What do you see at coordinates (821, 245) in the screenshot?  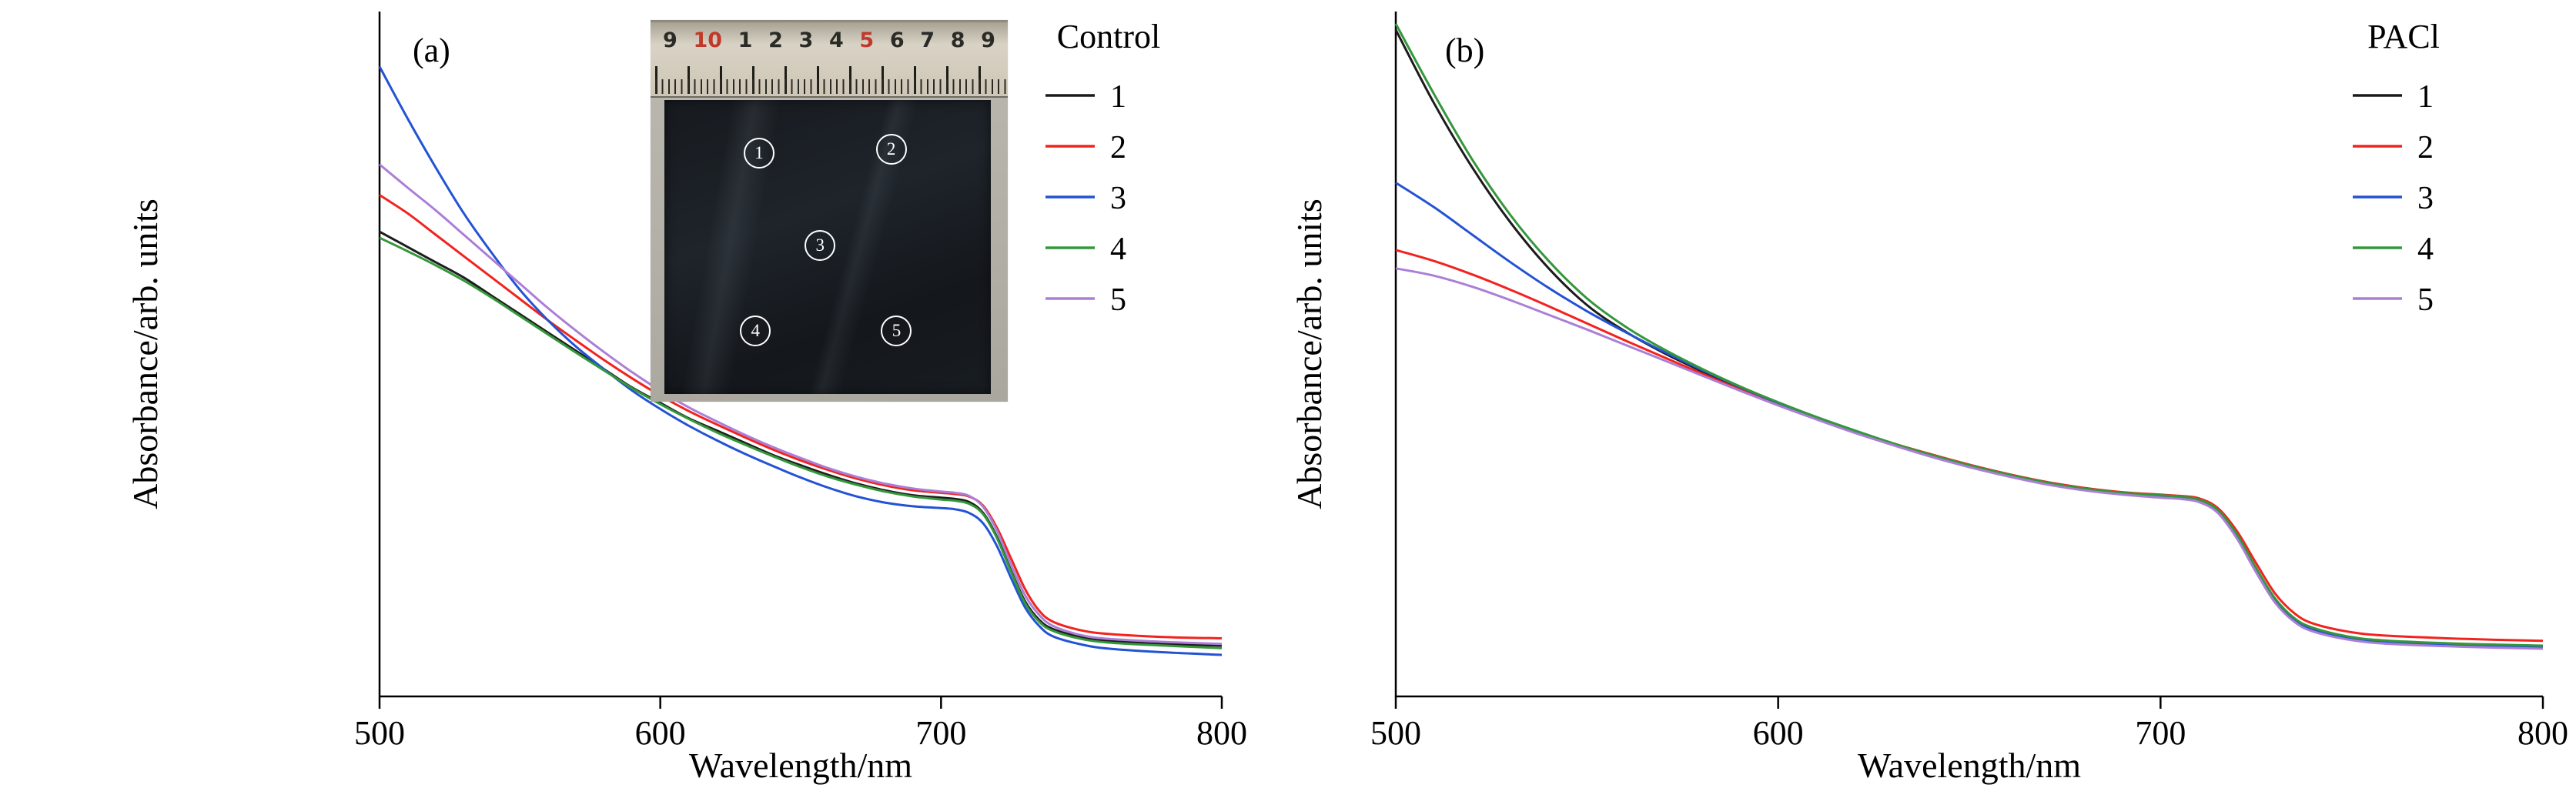 I see `film-marker-3: 3` at bounding box center [821, 245].